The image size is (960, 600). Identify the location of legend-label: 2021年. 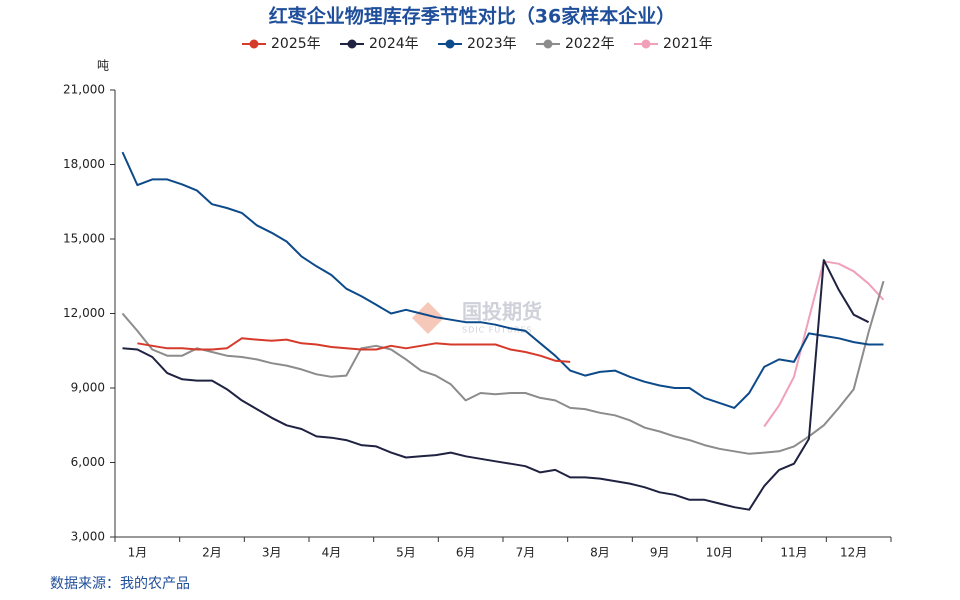
(688, 44).